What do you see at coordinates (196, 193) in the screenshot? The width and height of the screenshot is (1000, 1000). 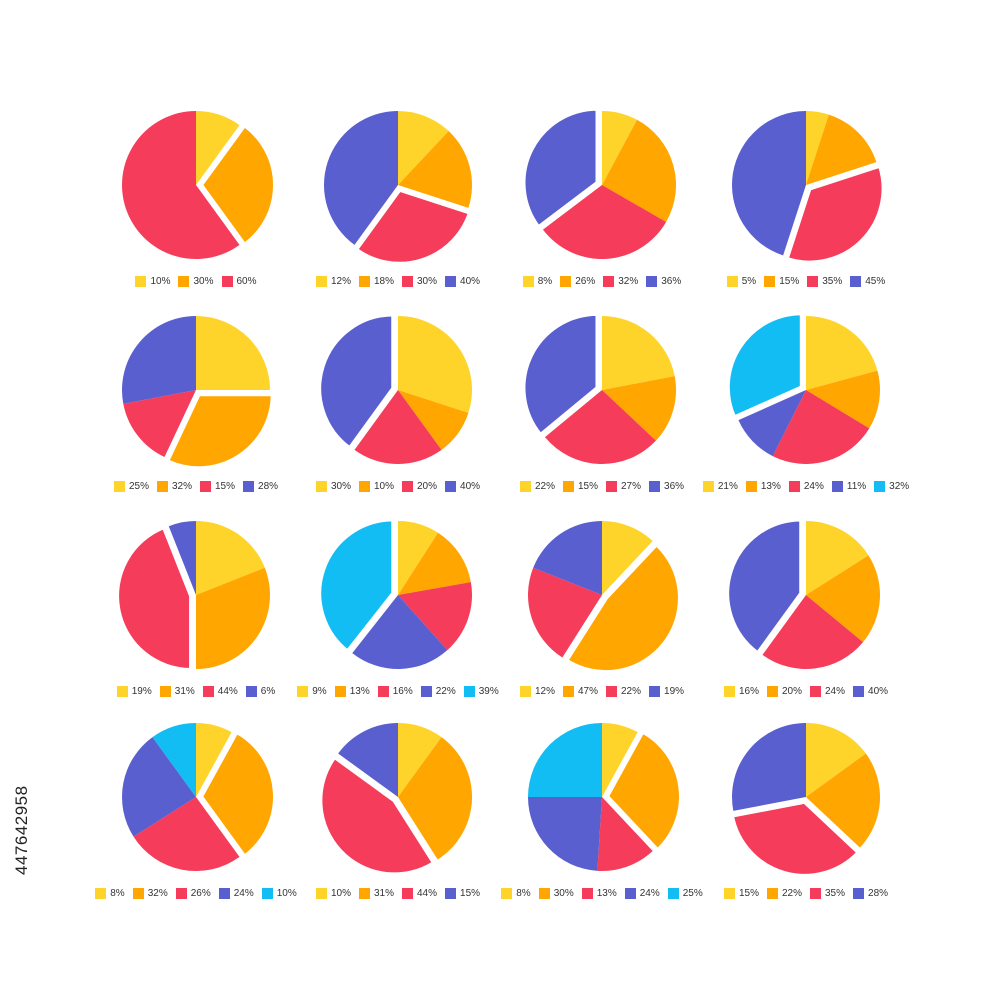 I see `pie-chart: 10% 30% 60%` at bounding box center [196, 193].